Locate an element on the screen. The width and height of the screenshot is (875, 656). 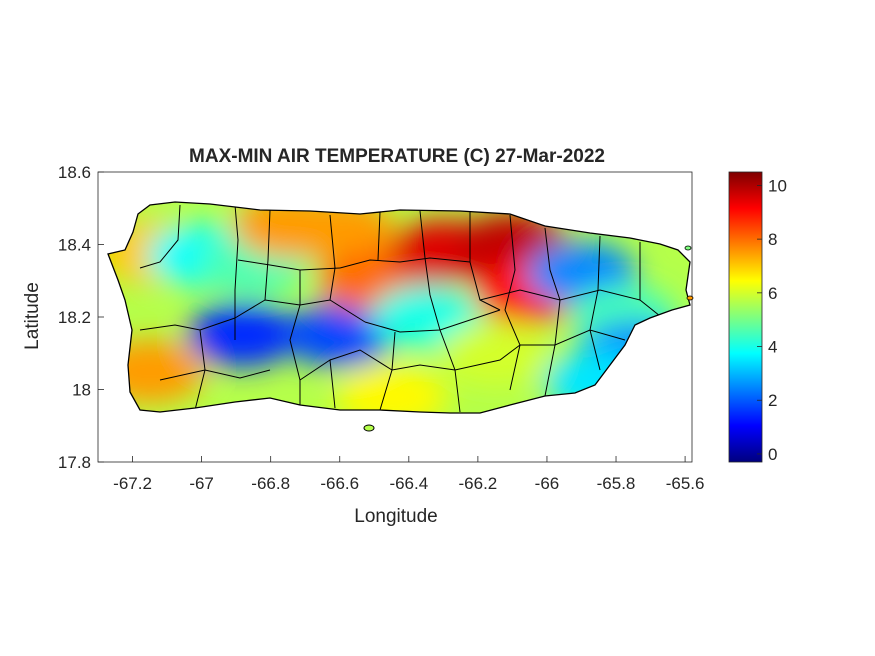
colorbar-ticks: 10 8 6 4 2 0 is located at coordinates (772, 320).